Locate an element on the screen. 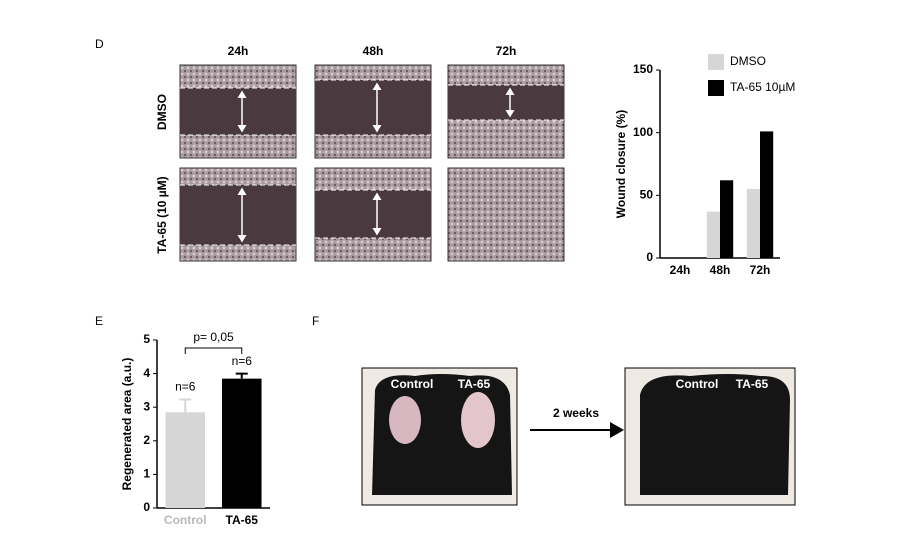 The image size is (920, 550). y-tick-label: 50 is located at coordinates (647, 195).